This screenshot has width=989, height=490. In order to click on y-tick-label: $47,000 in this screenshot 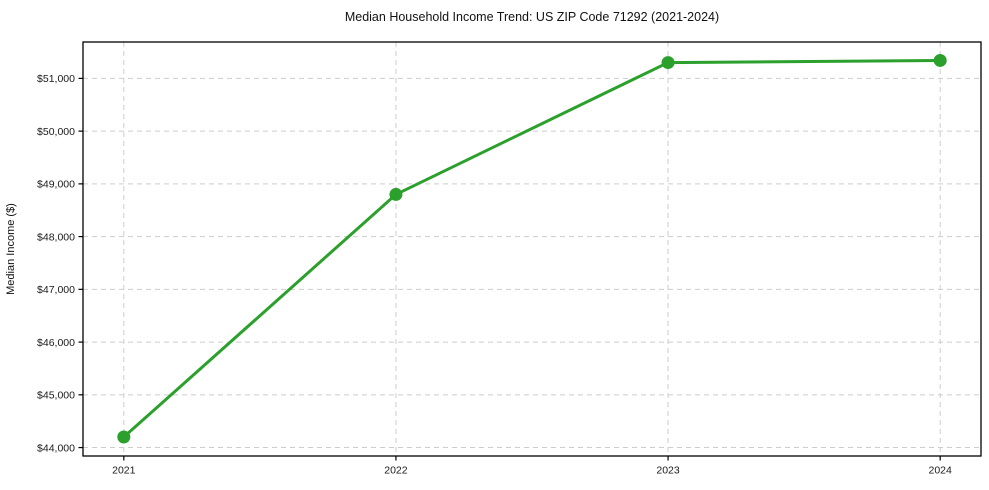, I will do `click(56, 290)`.